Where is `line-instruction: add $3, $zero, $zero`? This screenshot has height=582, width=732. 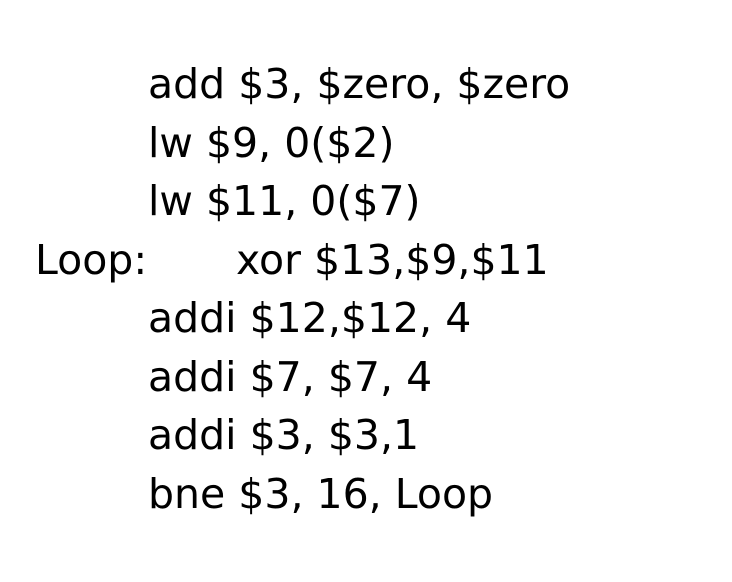 line-instruction: add $3, $zero, $zero is located at coordinates (359, 84).